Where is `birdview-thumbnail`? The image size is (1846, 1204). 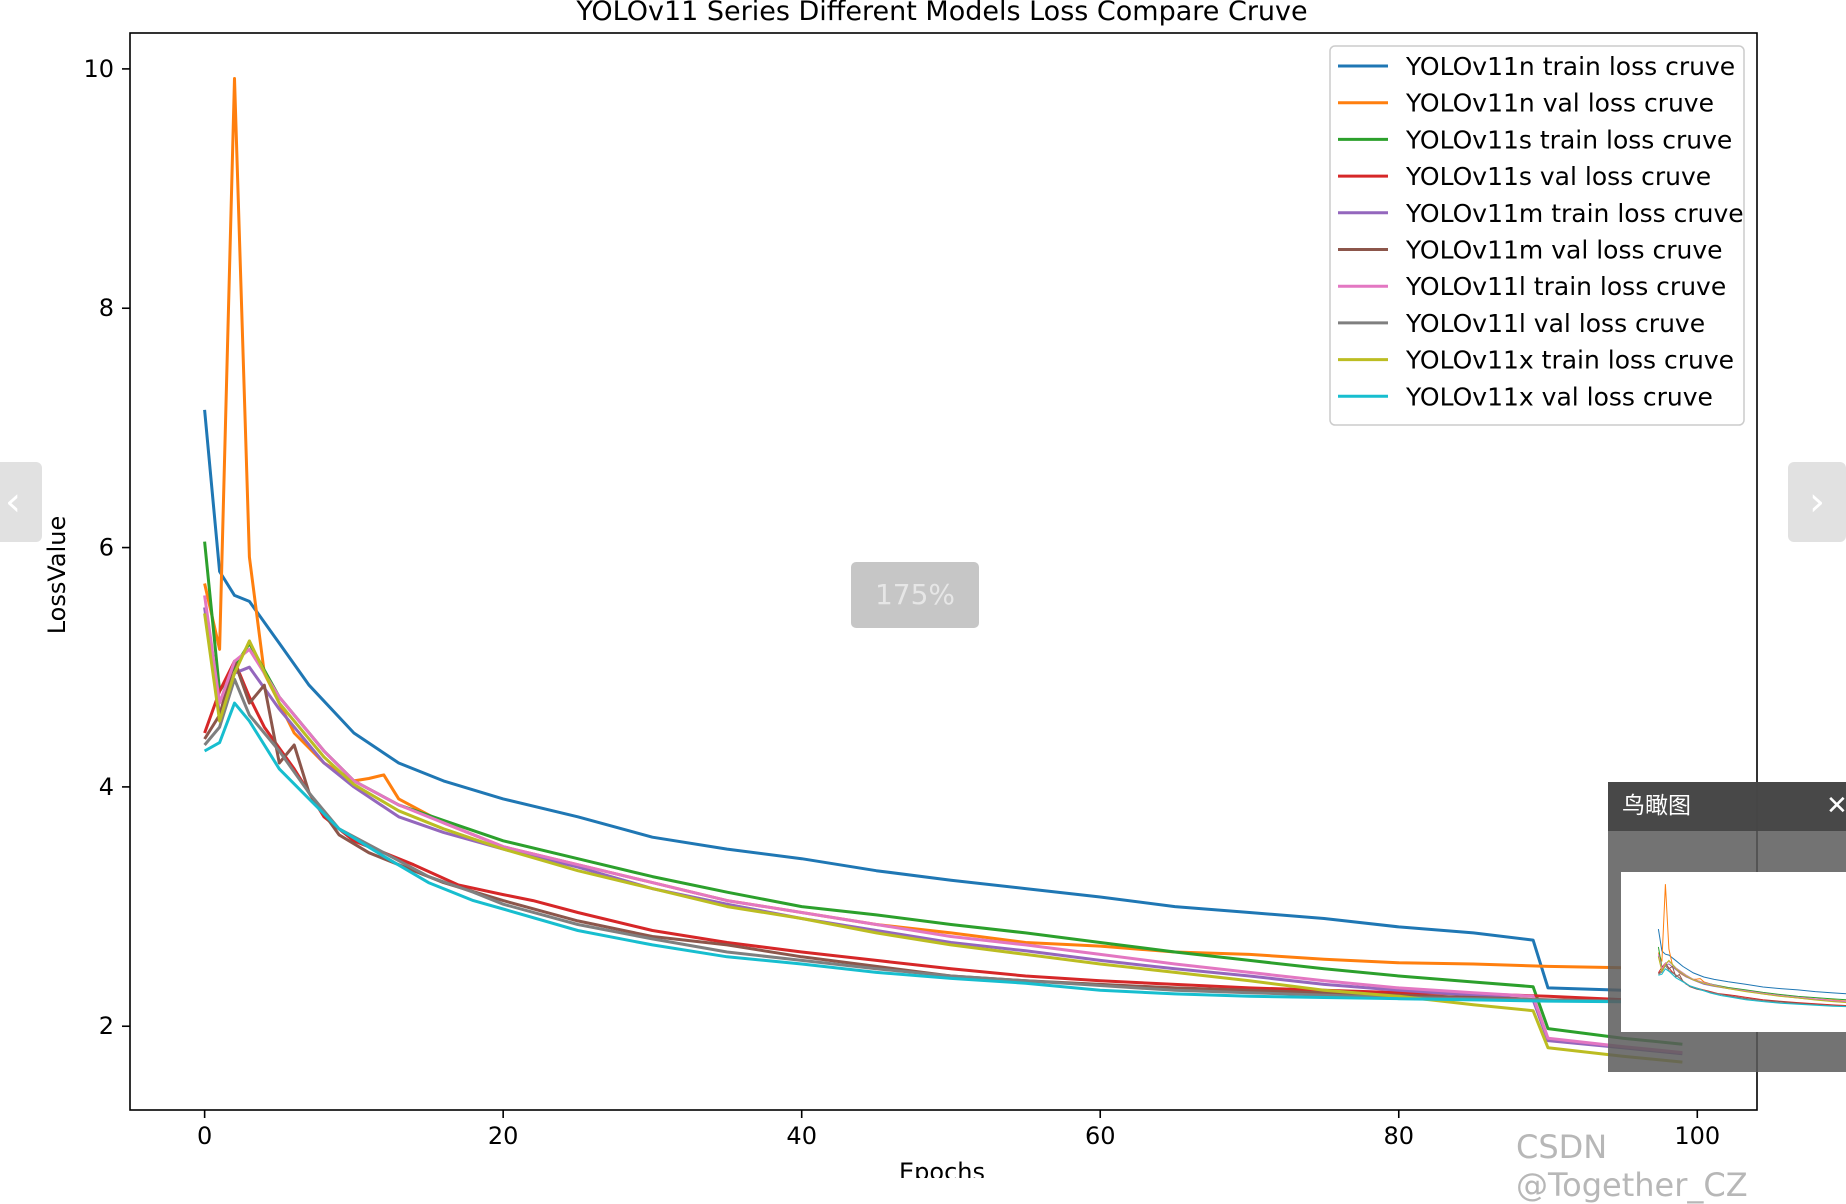 birdview-thumbnail is located at coordinates (1733, 952).